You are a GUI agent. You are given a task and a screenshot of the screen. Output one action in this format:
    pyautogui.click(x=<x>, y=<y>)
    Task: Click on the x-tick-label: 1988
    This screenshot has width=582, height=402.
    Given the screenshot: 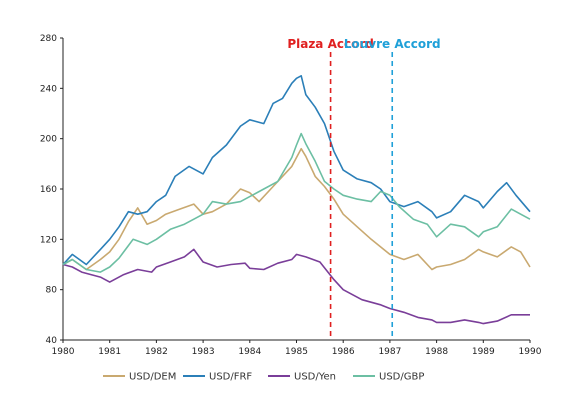 What is the action you would take?
    pyautogui.click(x=436, y=352)
    